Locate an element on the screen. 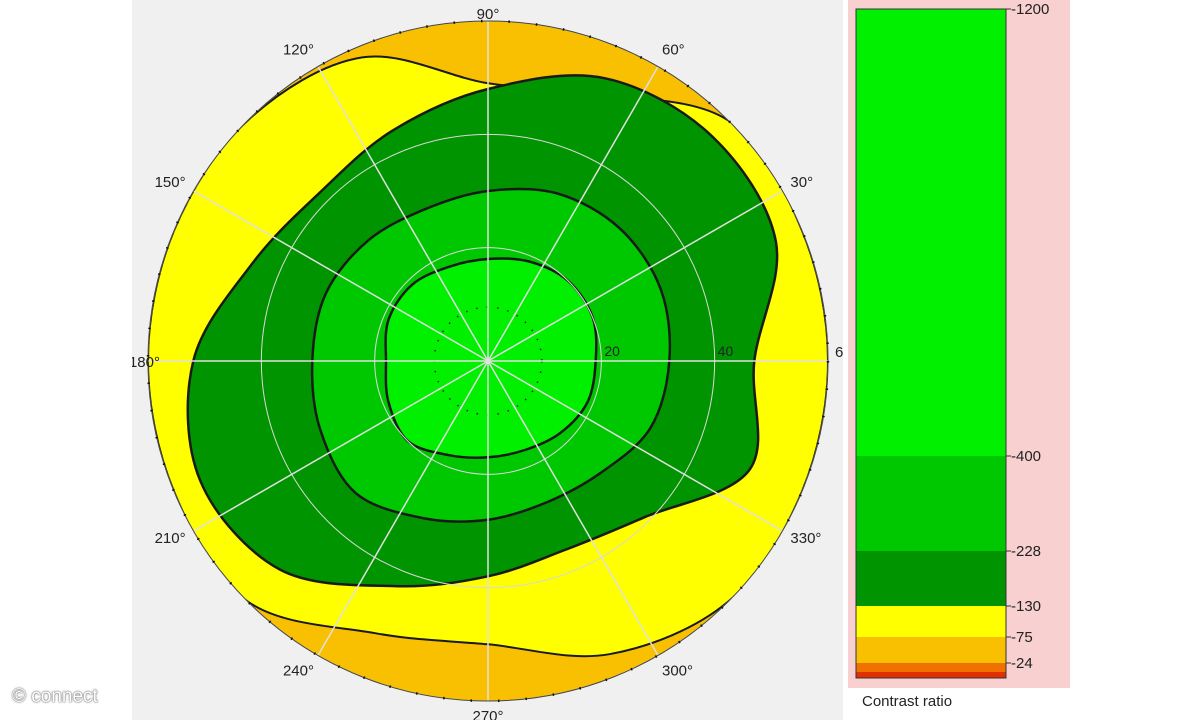  ring-label-20: 20 is located at coordinates (612, 351).